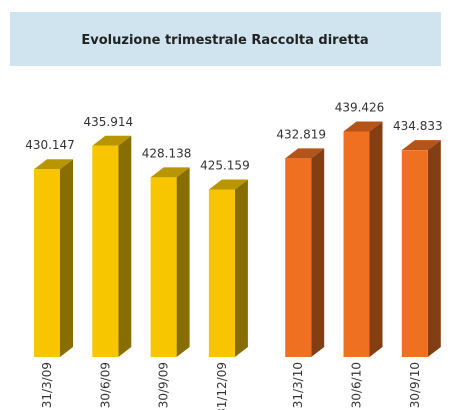  What do you see at coordinates (50, 145) in the screenshot?
I see `value-label: 430.147` at bounding box center [50, 145].